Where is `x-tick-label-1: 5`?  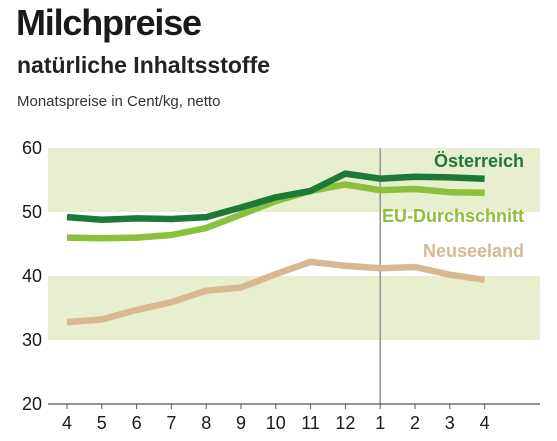 x-tick-label-1: 5 is located at coordinates (102, 423).